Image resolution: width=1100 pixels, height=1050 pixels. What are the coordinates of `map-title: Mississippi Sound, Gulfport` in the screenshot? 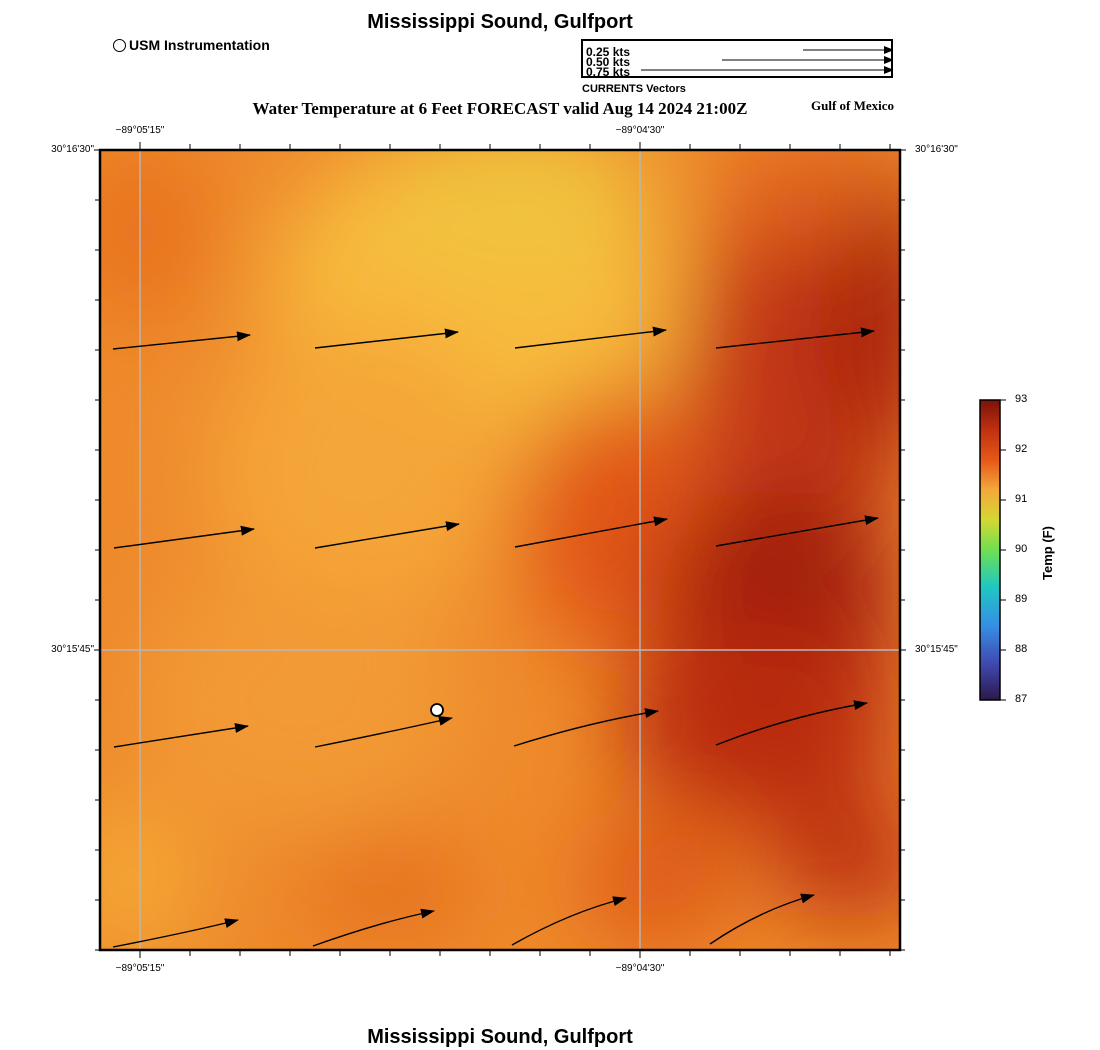 It's located at (500, 22).